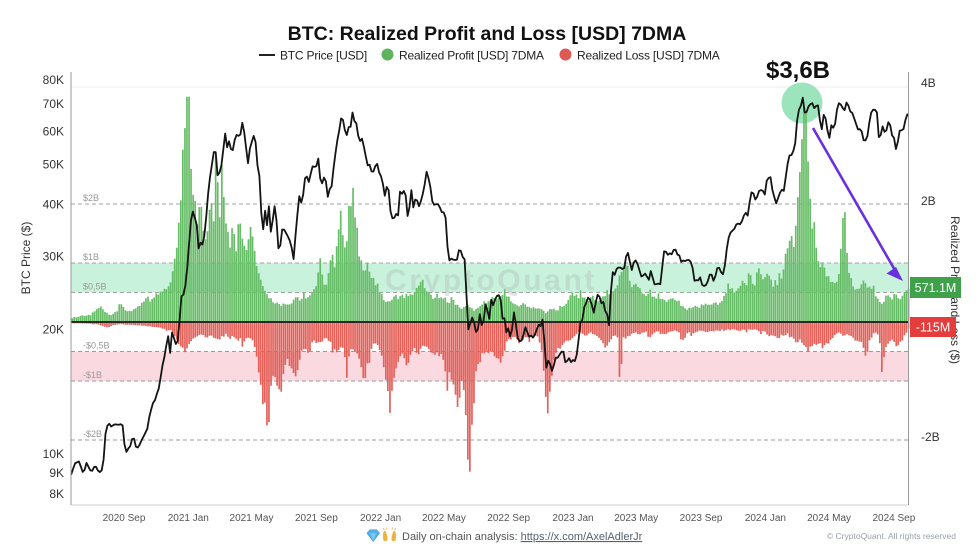 The width and height of the screenshot is (980, 551). Describe the element at coordinates (92, 375) in the screenshot. I see `svg-text: -$1B` at that location.